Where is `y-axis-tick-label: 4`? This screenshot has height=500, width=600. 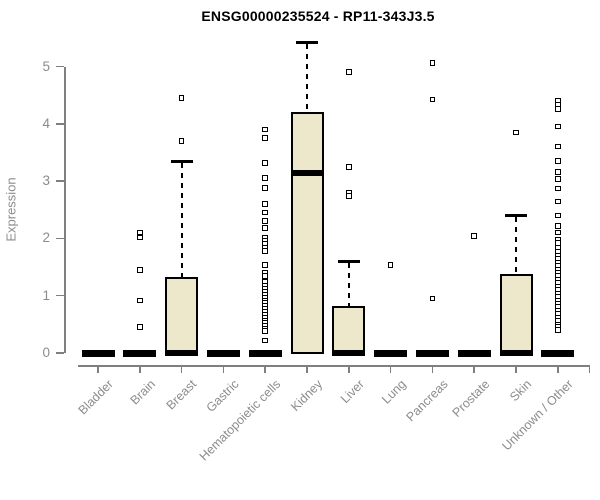
y-axis-tick-label: 4 is located at coordinates (46, 123).